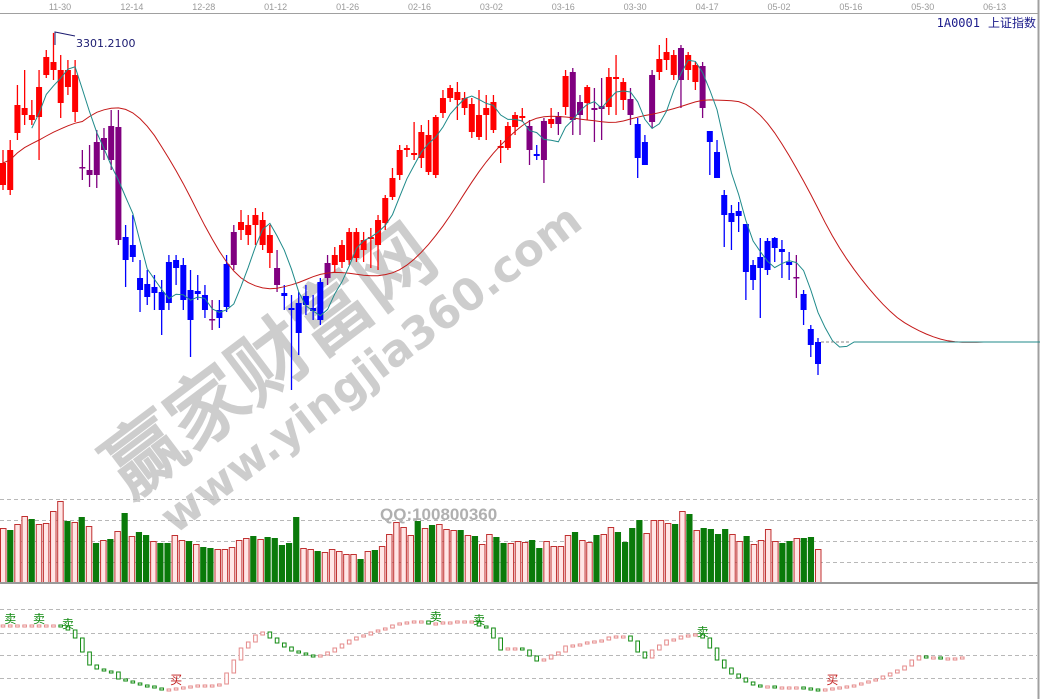 This screenshot has width=1040, height=699. Describe the element at coordinates (778, 7) in the screenshot. I see `x-tick-label: 05-02` at that location.